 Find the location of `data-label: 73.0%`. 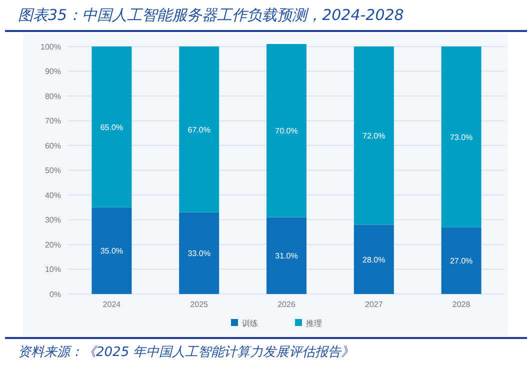

data-label: 73.0% is located at coordinates (461, 137).